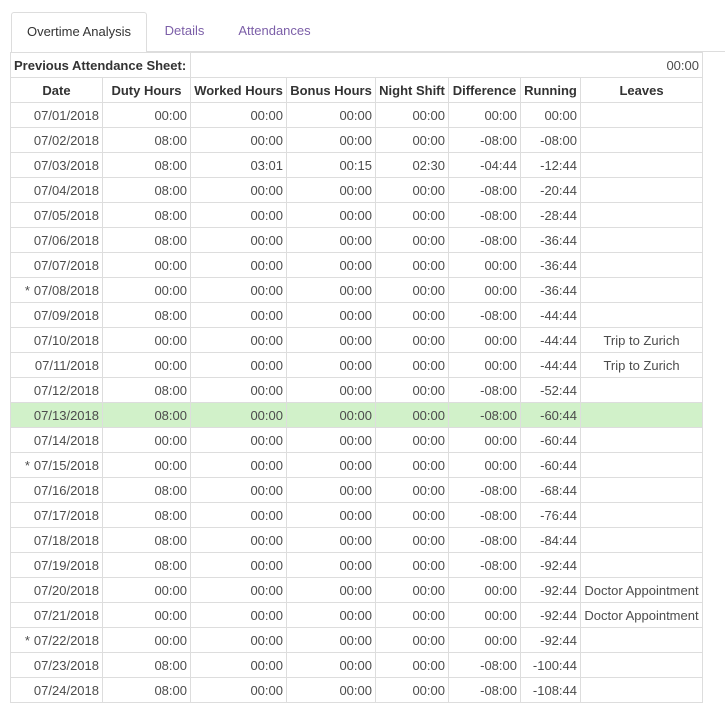  I want to click on date-text: 07/02/2018, so click(66, 140).